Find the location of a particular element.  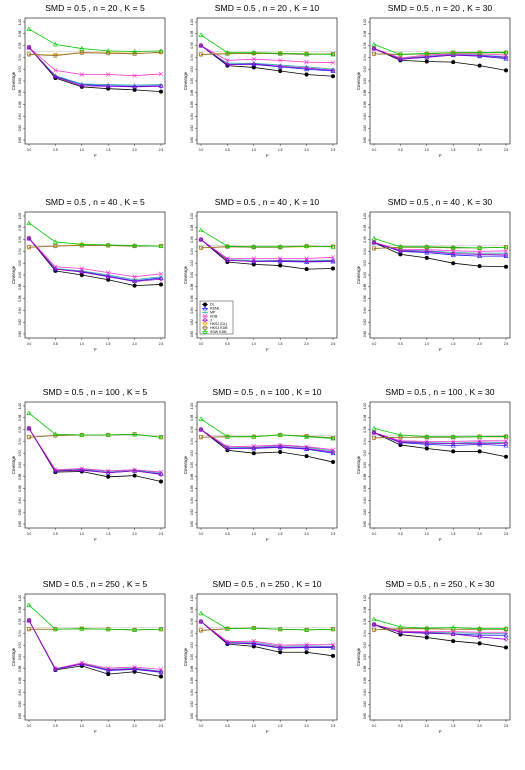

legend-label: SSW KDB is located at coordinates (218, 332).